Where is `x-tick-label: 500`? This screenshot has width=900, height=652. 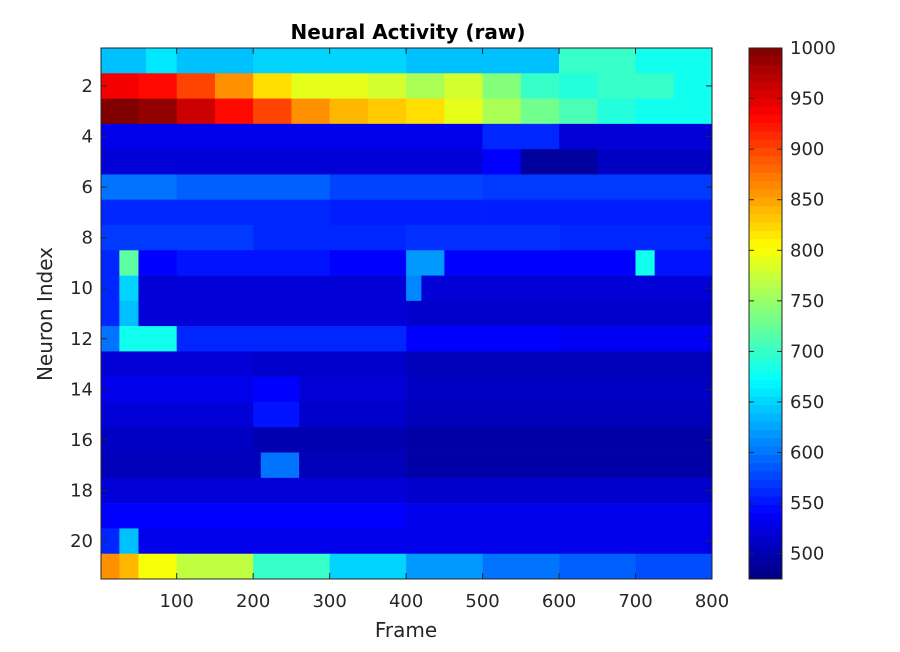 x-tick-label: 500 is located at coordinates (482, 601).